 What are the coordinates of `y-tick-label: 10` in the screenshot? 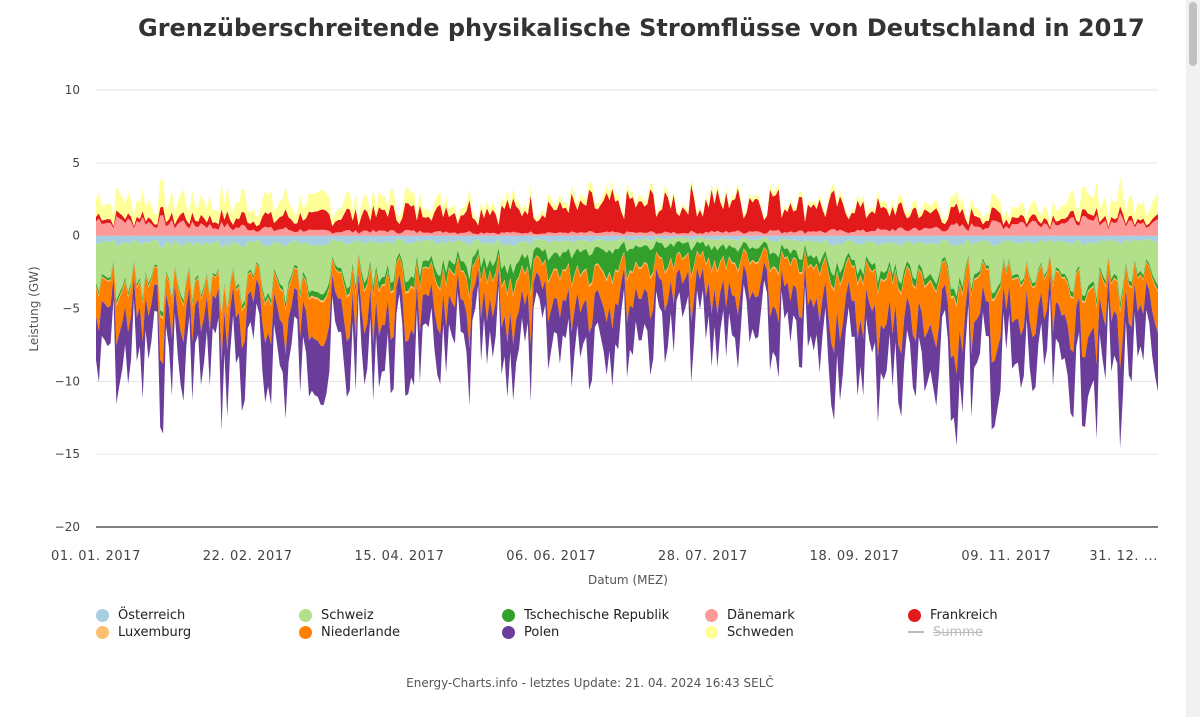 It's located at (72, 90).